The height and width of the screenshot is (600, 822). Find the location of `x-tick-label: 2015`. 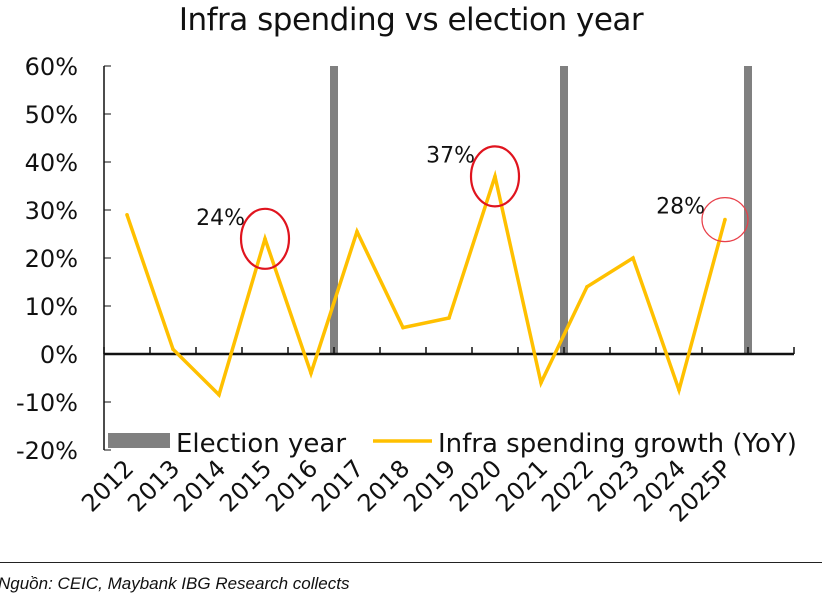

x-tick-label: 2015 is located at coordinates (245, 485).